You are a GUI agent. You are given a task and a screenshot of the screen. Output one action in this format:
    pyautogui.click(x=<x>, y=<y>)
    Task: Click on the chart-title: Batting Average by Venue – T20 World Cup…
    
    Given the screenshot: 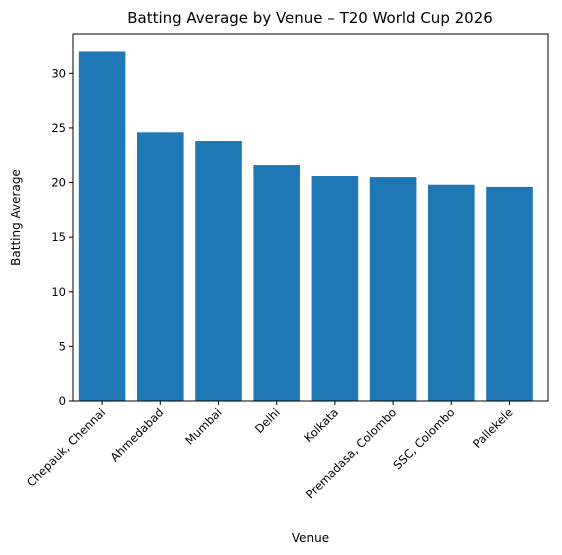 What is the action you would take?
    pyautogui.click(x=310, y=18)
    